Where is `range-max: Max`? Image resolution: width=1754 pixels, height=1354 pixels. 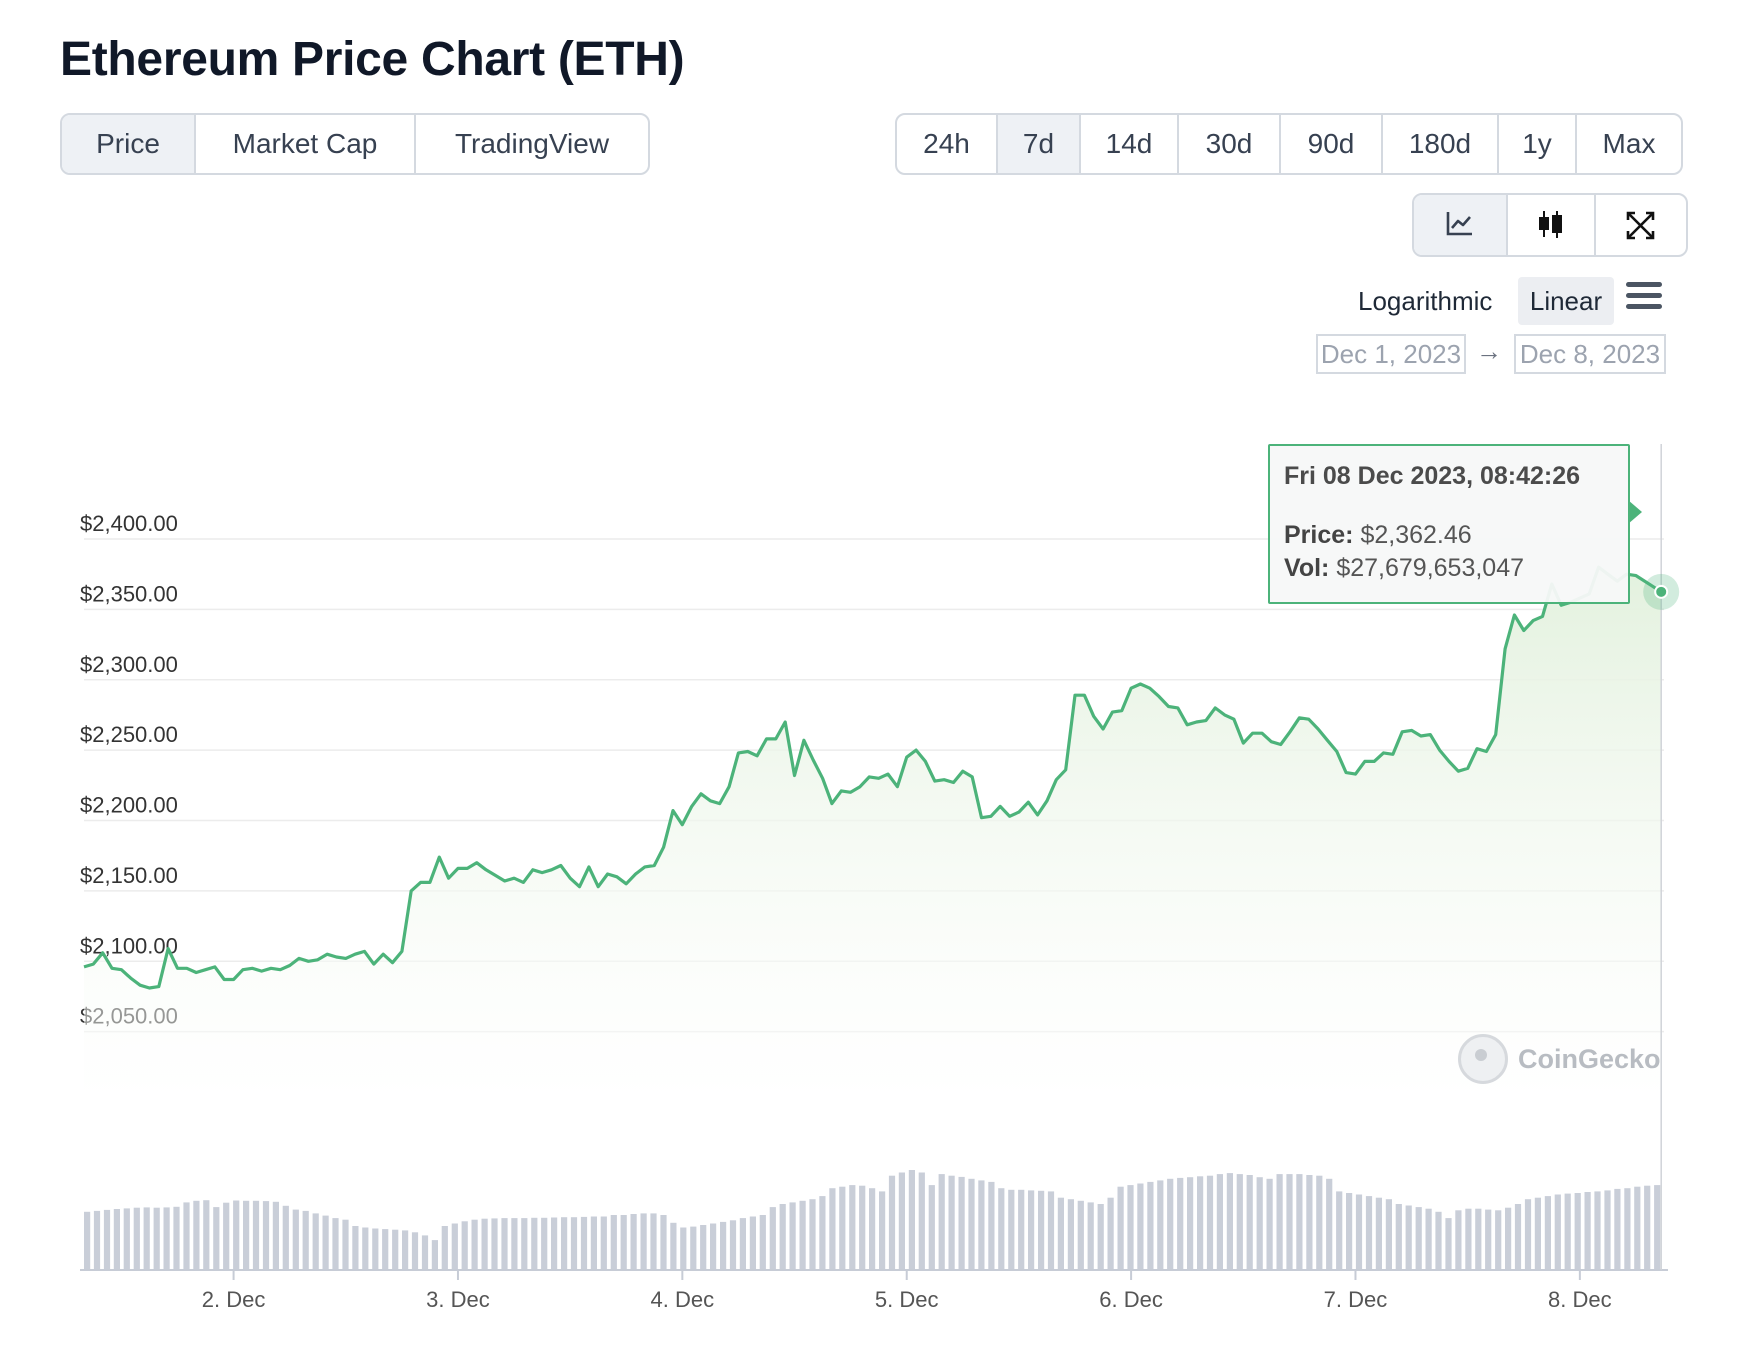 range-max: Max is located at coordinates (1629, 143).